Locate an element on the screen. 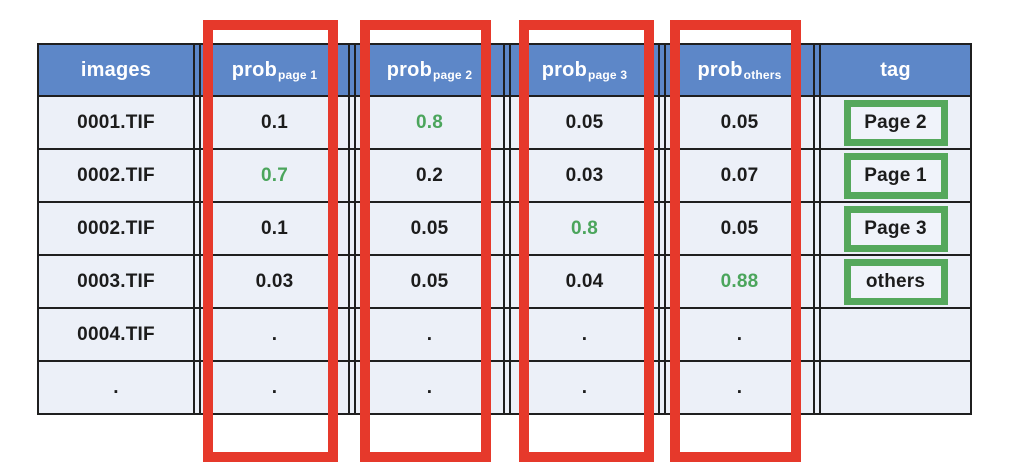 This screenshot has height=474, width=1030. prob-page3-column-header: prob page 3 is located at coordinates (584, 70).